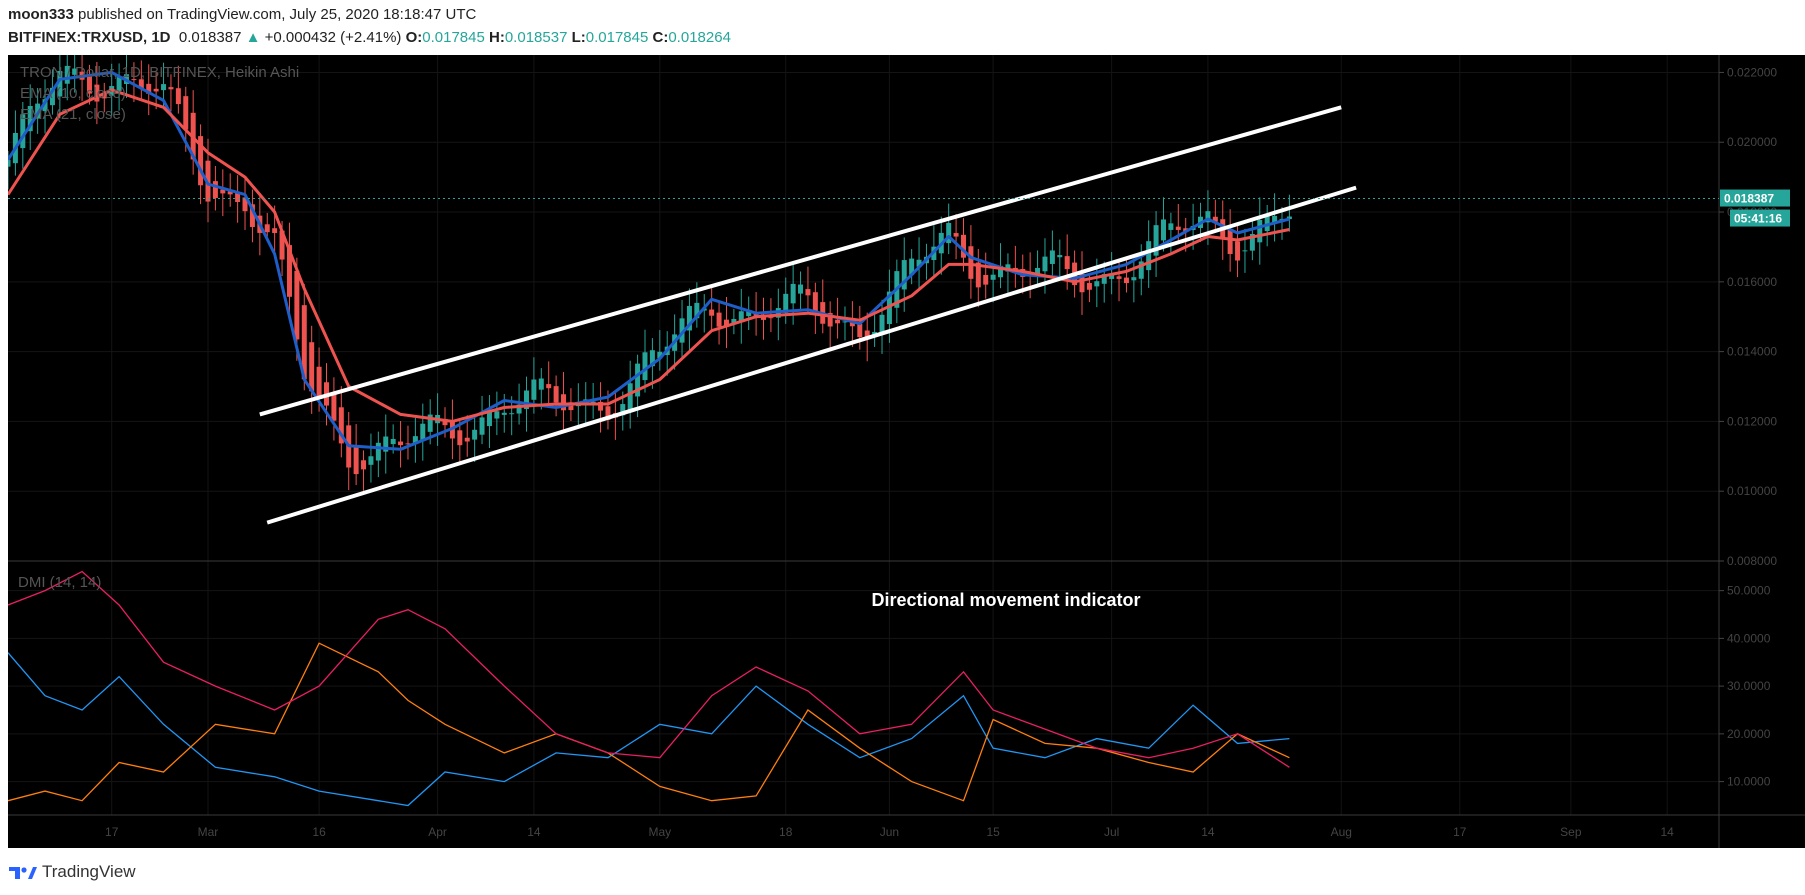 This screenshot has width=1805, height=895. Describe the element at coordinates (73, 114) in the screenshot. I see `ema21-legend: EMA (21, close)` at that location.